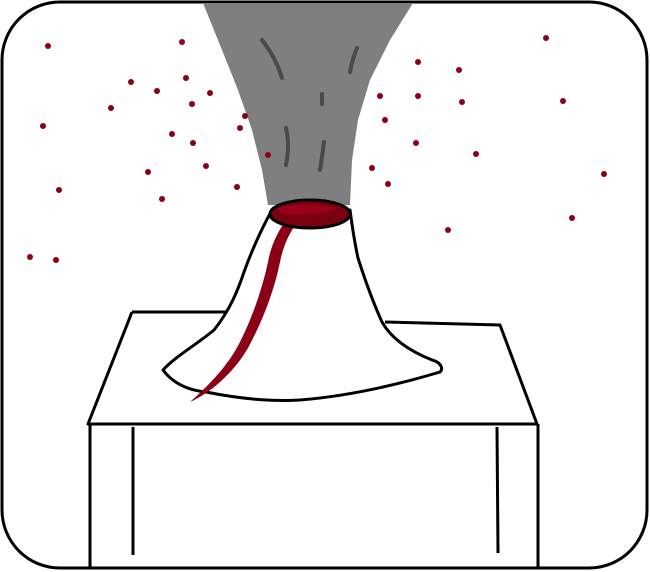  Describe the element at coordinates (308, 210) in the screenshot. I see `crater-lava-overflow` at that location.